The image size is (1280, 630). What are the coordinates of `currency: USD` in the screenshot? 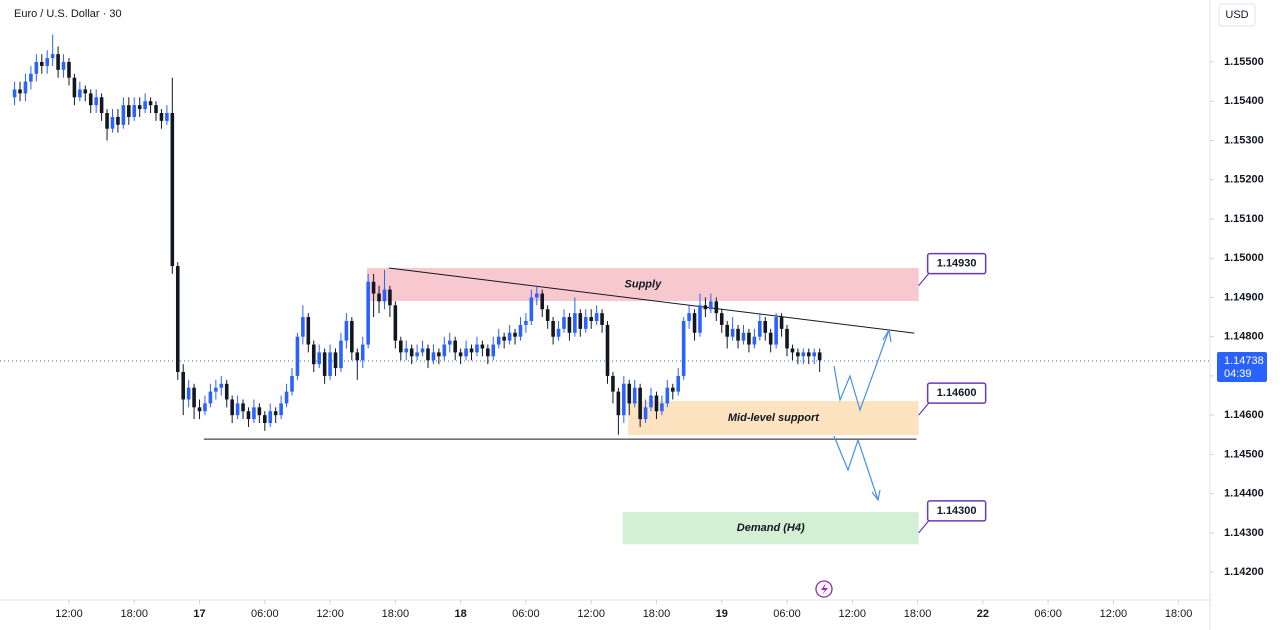 It's located at (1236, 15).